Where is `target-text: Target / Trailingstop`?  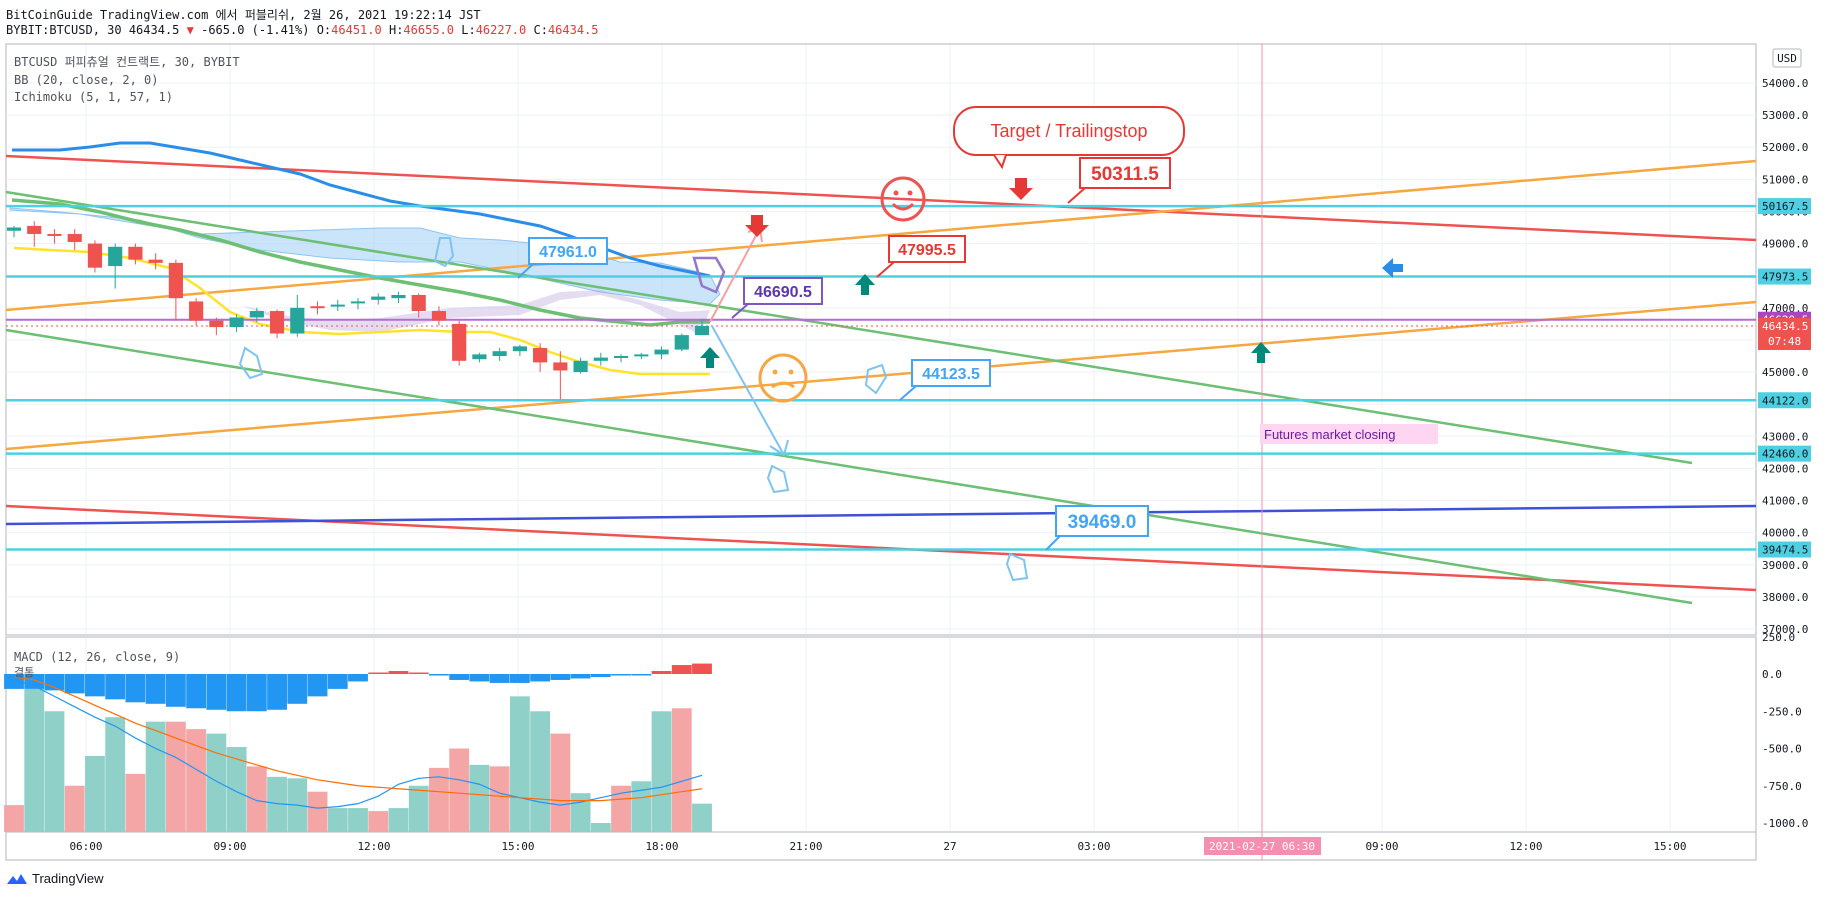 target-text: Target / Trailingstop is located at coordinates (1068, 131).